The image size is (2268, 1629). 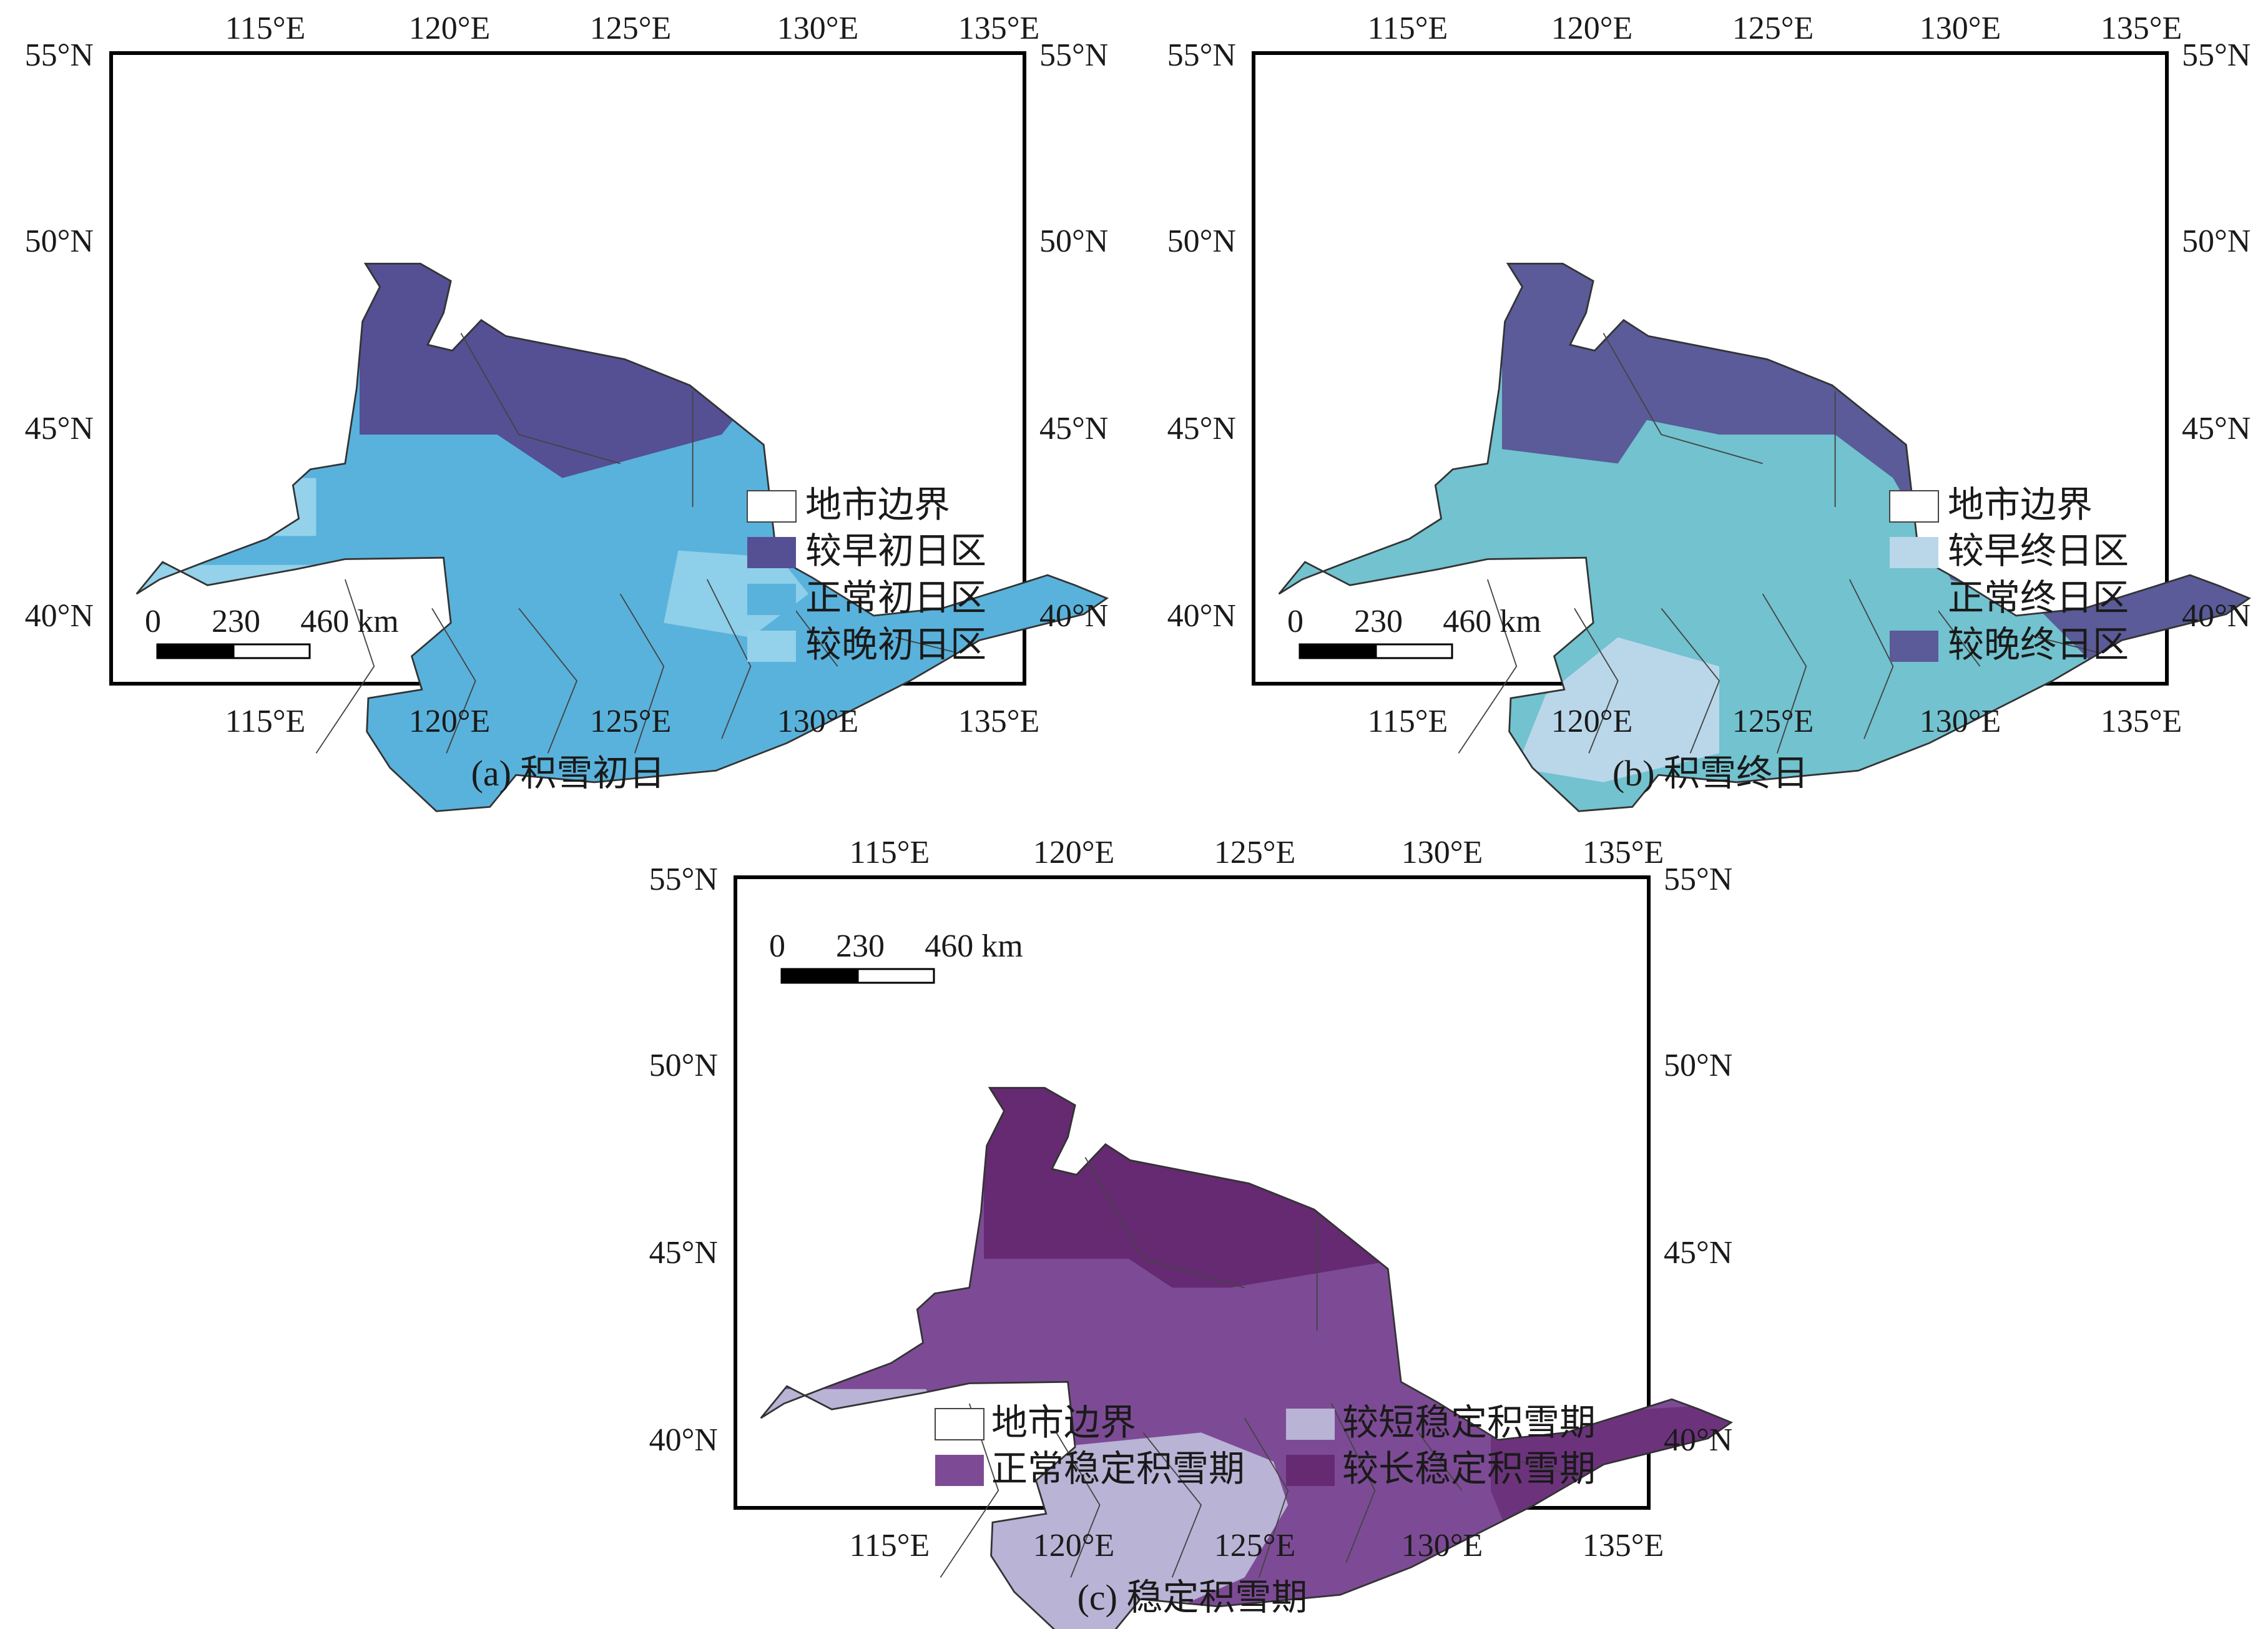 What do you see at coordinates (2009, 575) in the screenshot?
I see `legend-b: 地市边界 较早终日区 正常终日区 较晚终日区` at bounding box center [2009, 575].